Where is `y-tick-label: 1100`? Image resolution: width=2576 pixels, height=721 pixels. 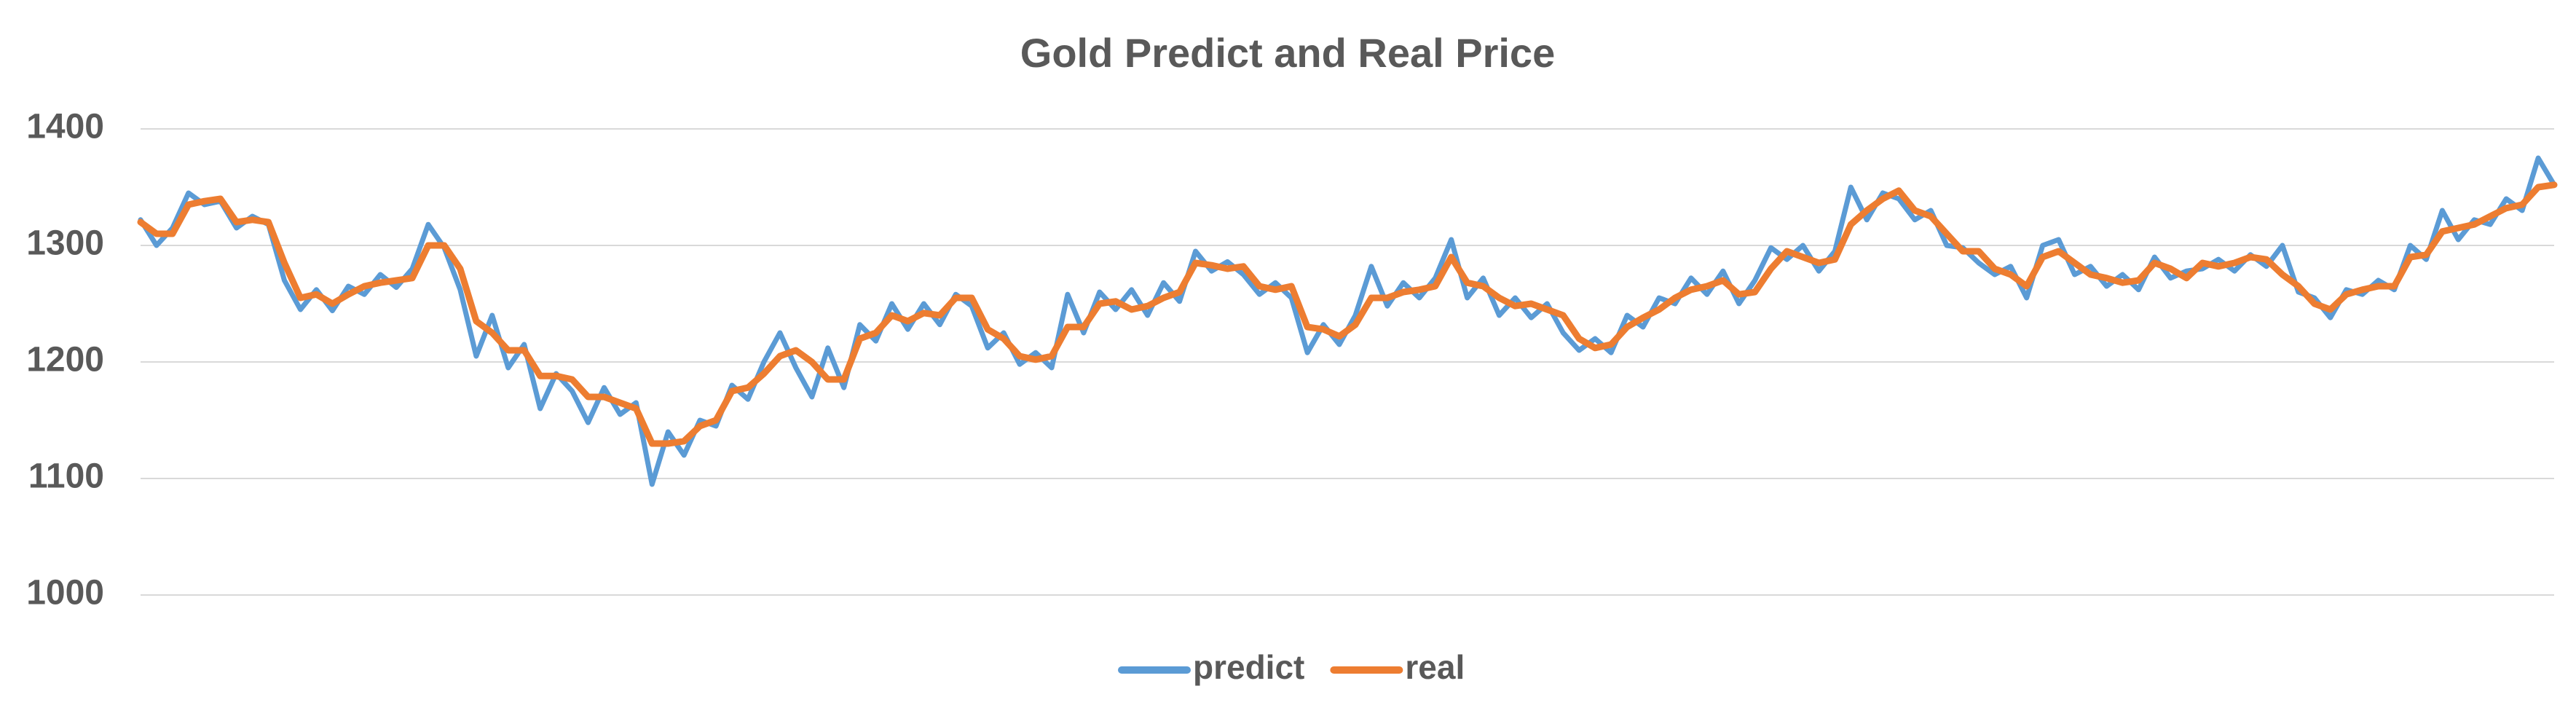 y-tick-label: 1100 is located at coordinates (66, 477).